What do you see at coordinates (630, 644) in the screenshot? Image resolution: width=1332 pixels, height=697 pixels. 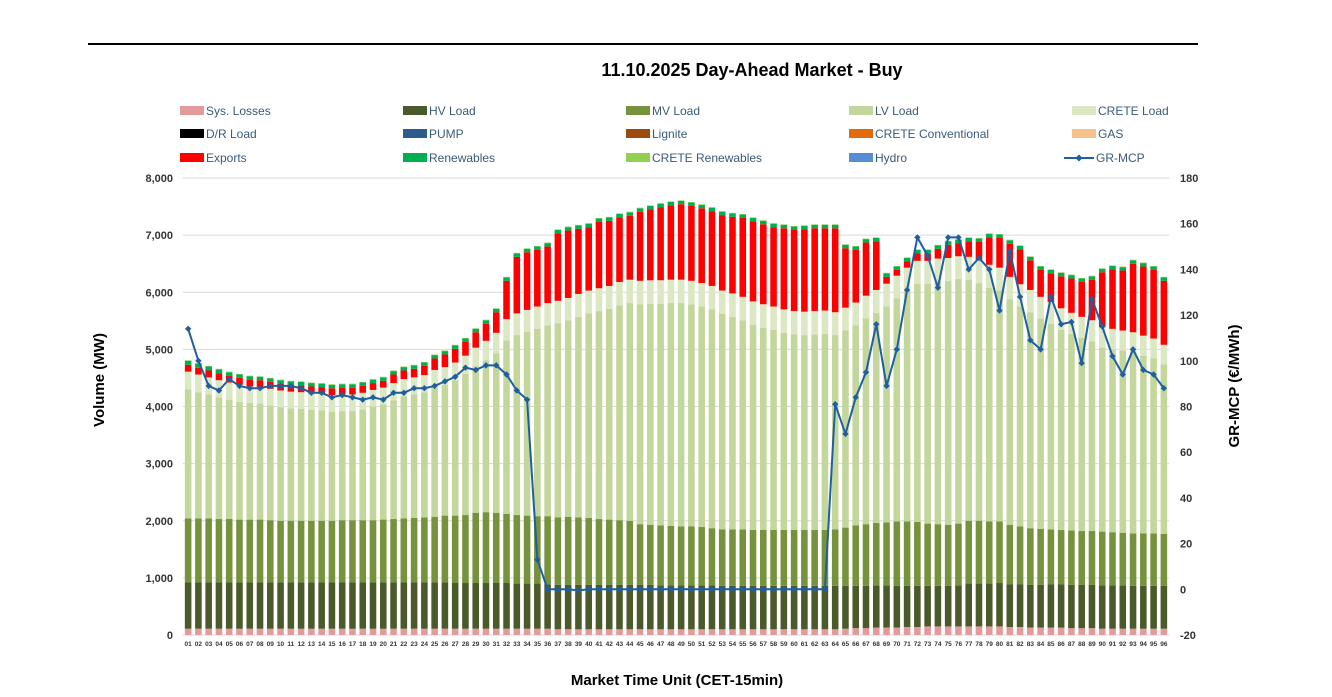 I see `x-tick-label: 44` at bounding box center [630, 644].